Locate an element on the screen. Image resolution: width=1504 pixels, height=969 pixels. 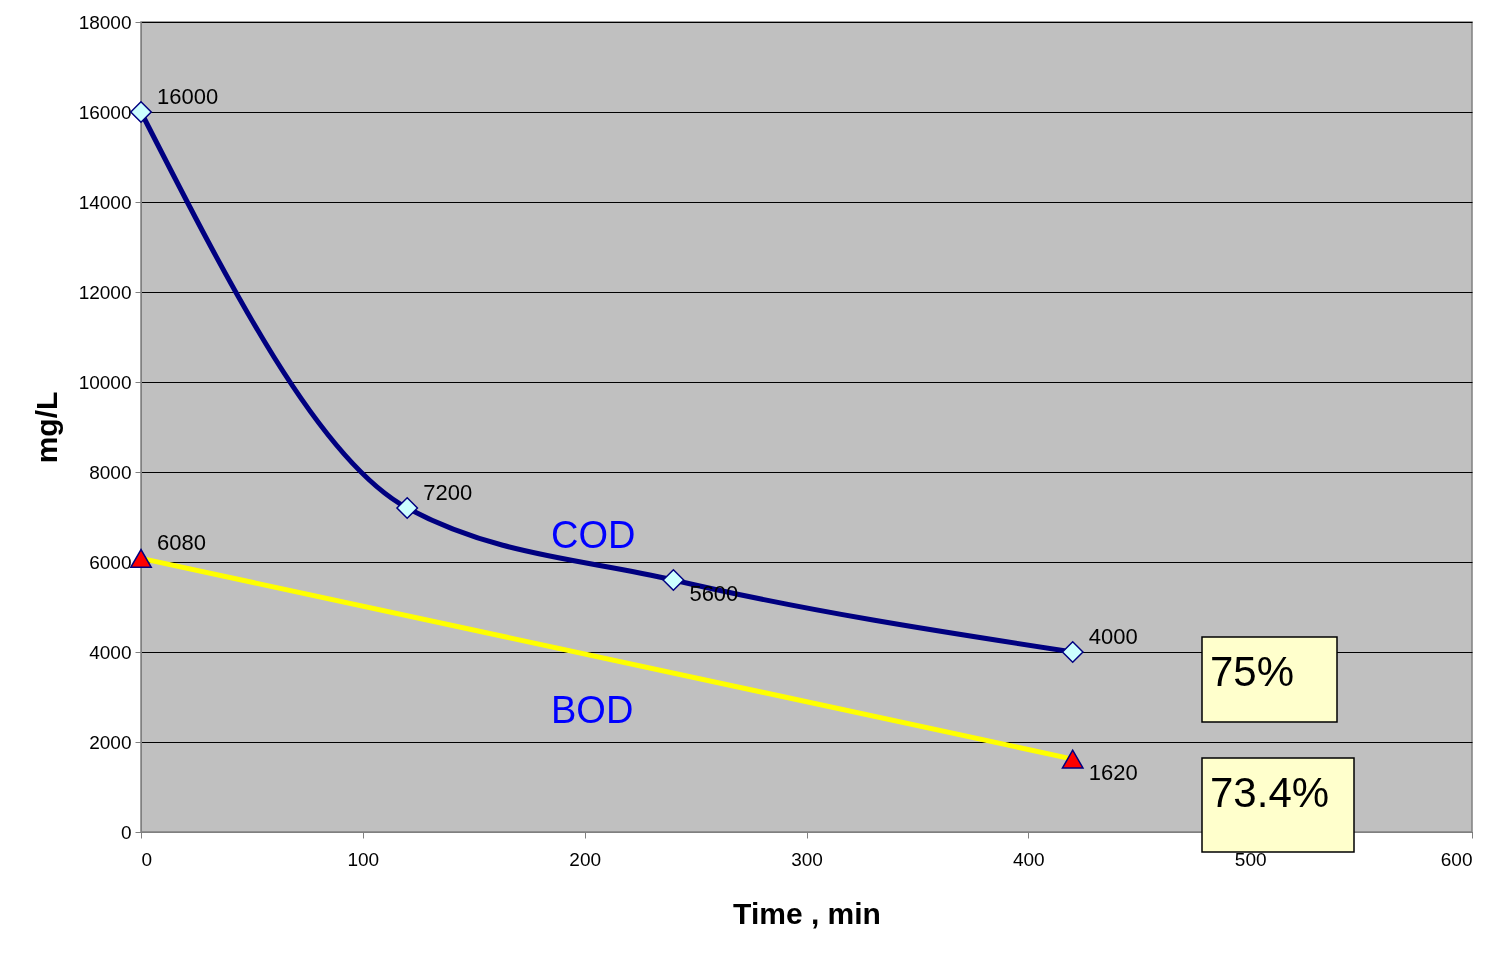
y-tick-label: 0 is located at coordinates (126, 832).